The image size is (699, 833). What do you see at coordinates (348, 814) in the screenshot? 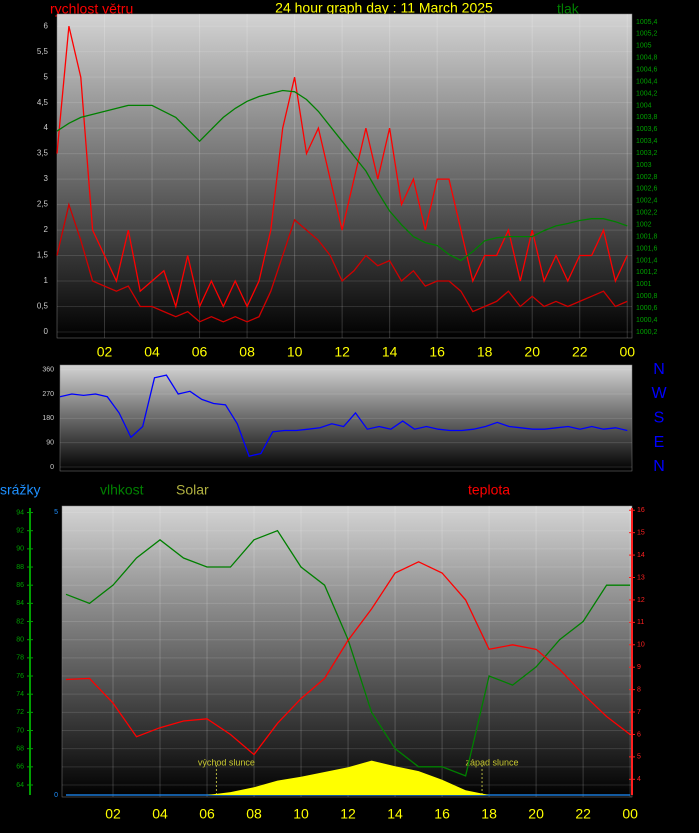
I see `x-tick-label: 12` at bounding box center [348, 814].